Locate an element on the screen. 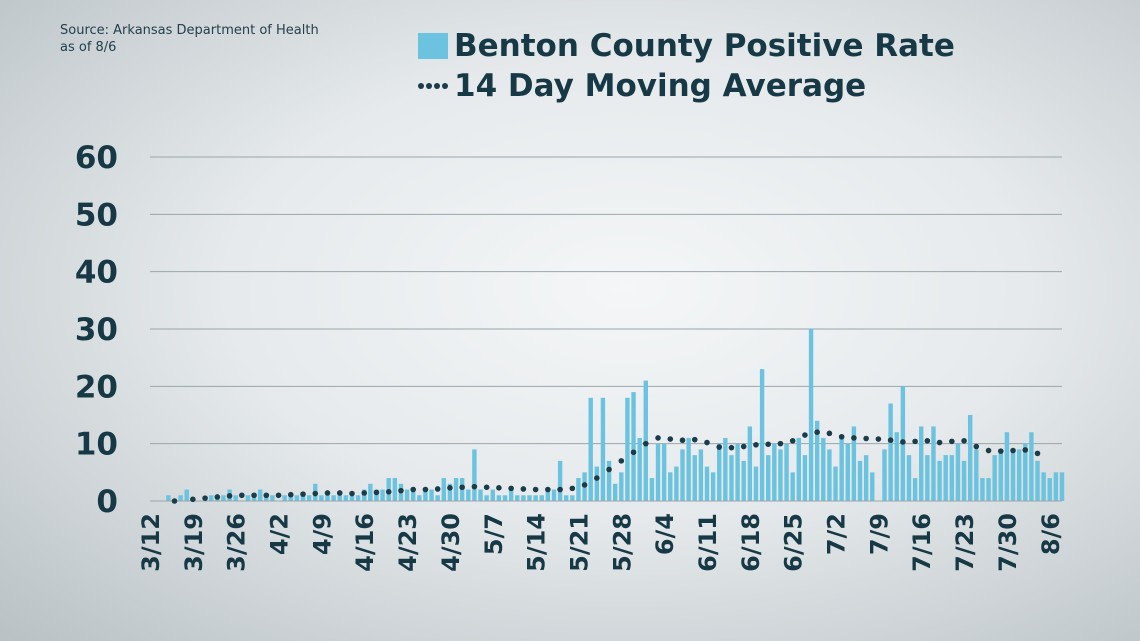  as-of-date: as of 8/6 is located at coordinates (88, 47).